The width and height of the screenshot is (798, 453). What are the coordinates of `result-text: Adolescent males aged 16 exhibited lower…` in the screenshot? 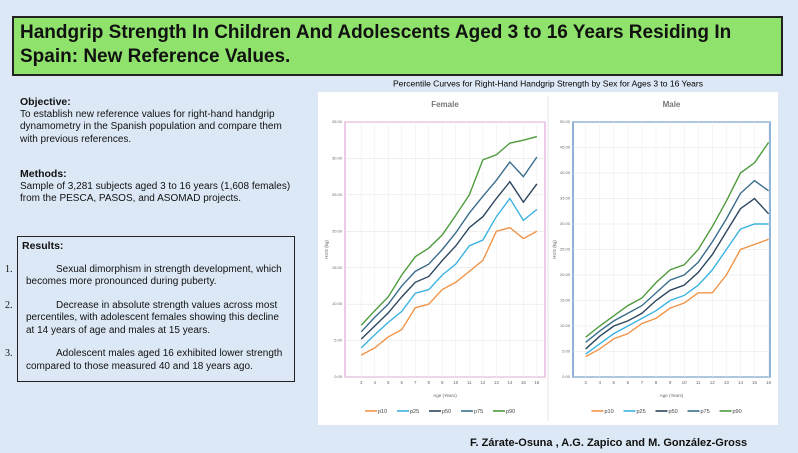 It's located at (154, 360).